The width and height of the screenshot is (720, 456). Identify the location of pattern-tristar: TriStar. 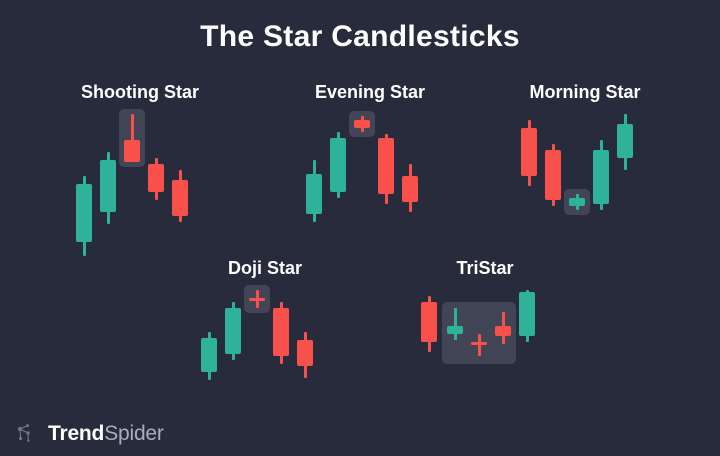
(485, 333).